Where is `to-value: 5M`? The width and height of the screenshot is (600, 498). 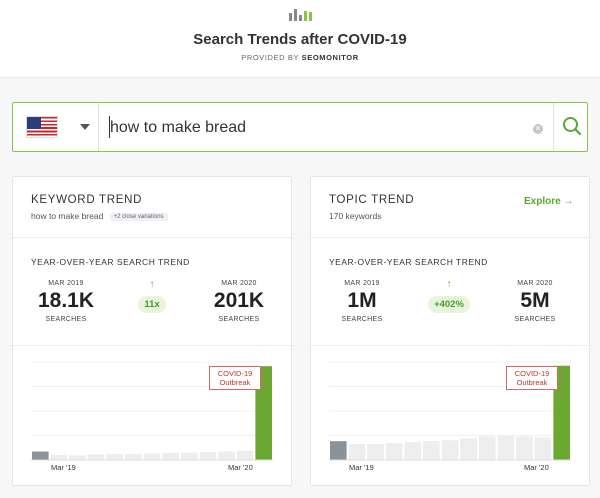 to-value: 5M is located at coordinates (535, 300).